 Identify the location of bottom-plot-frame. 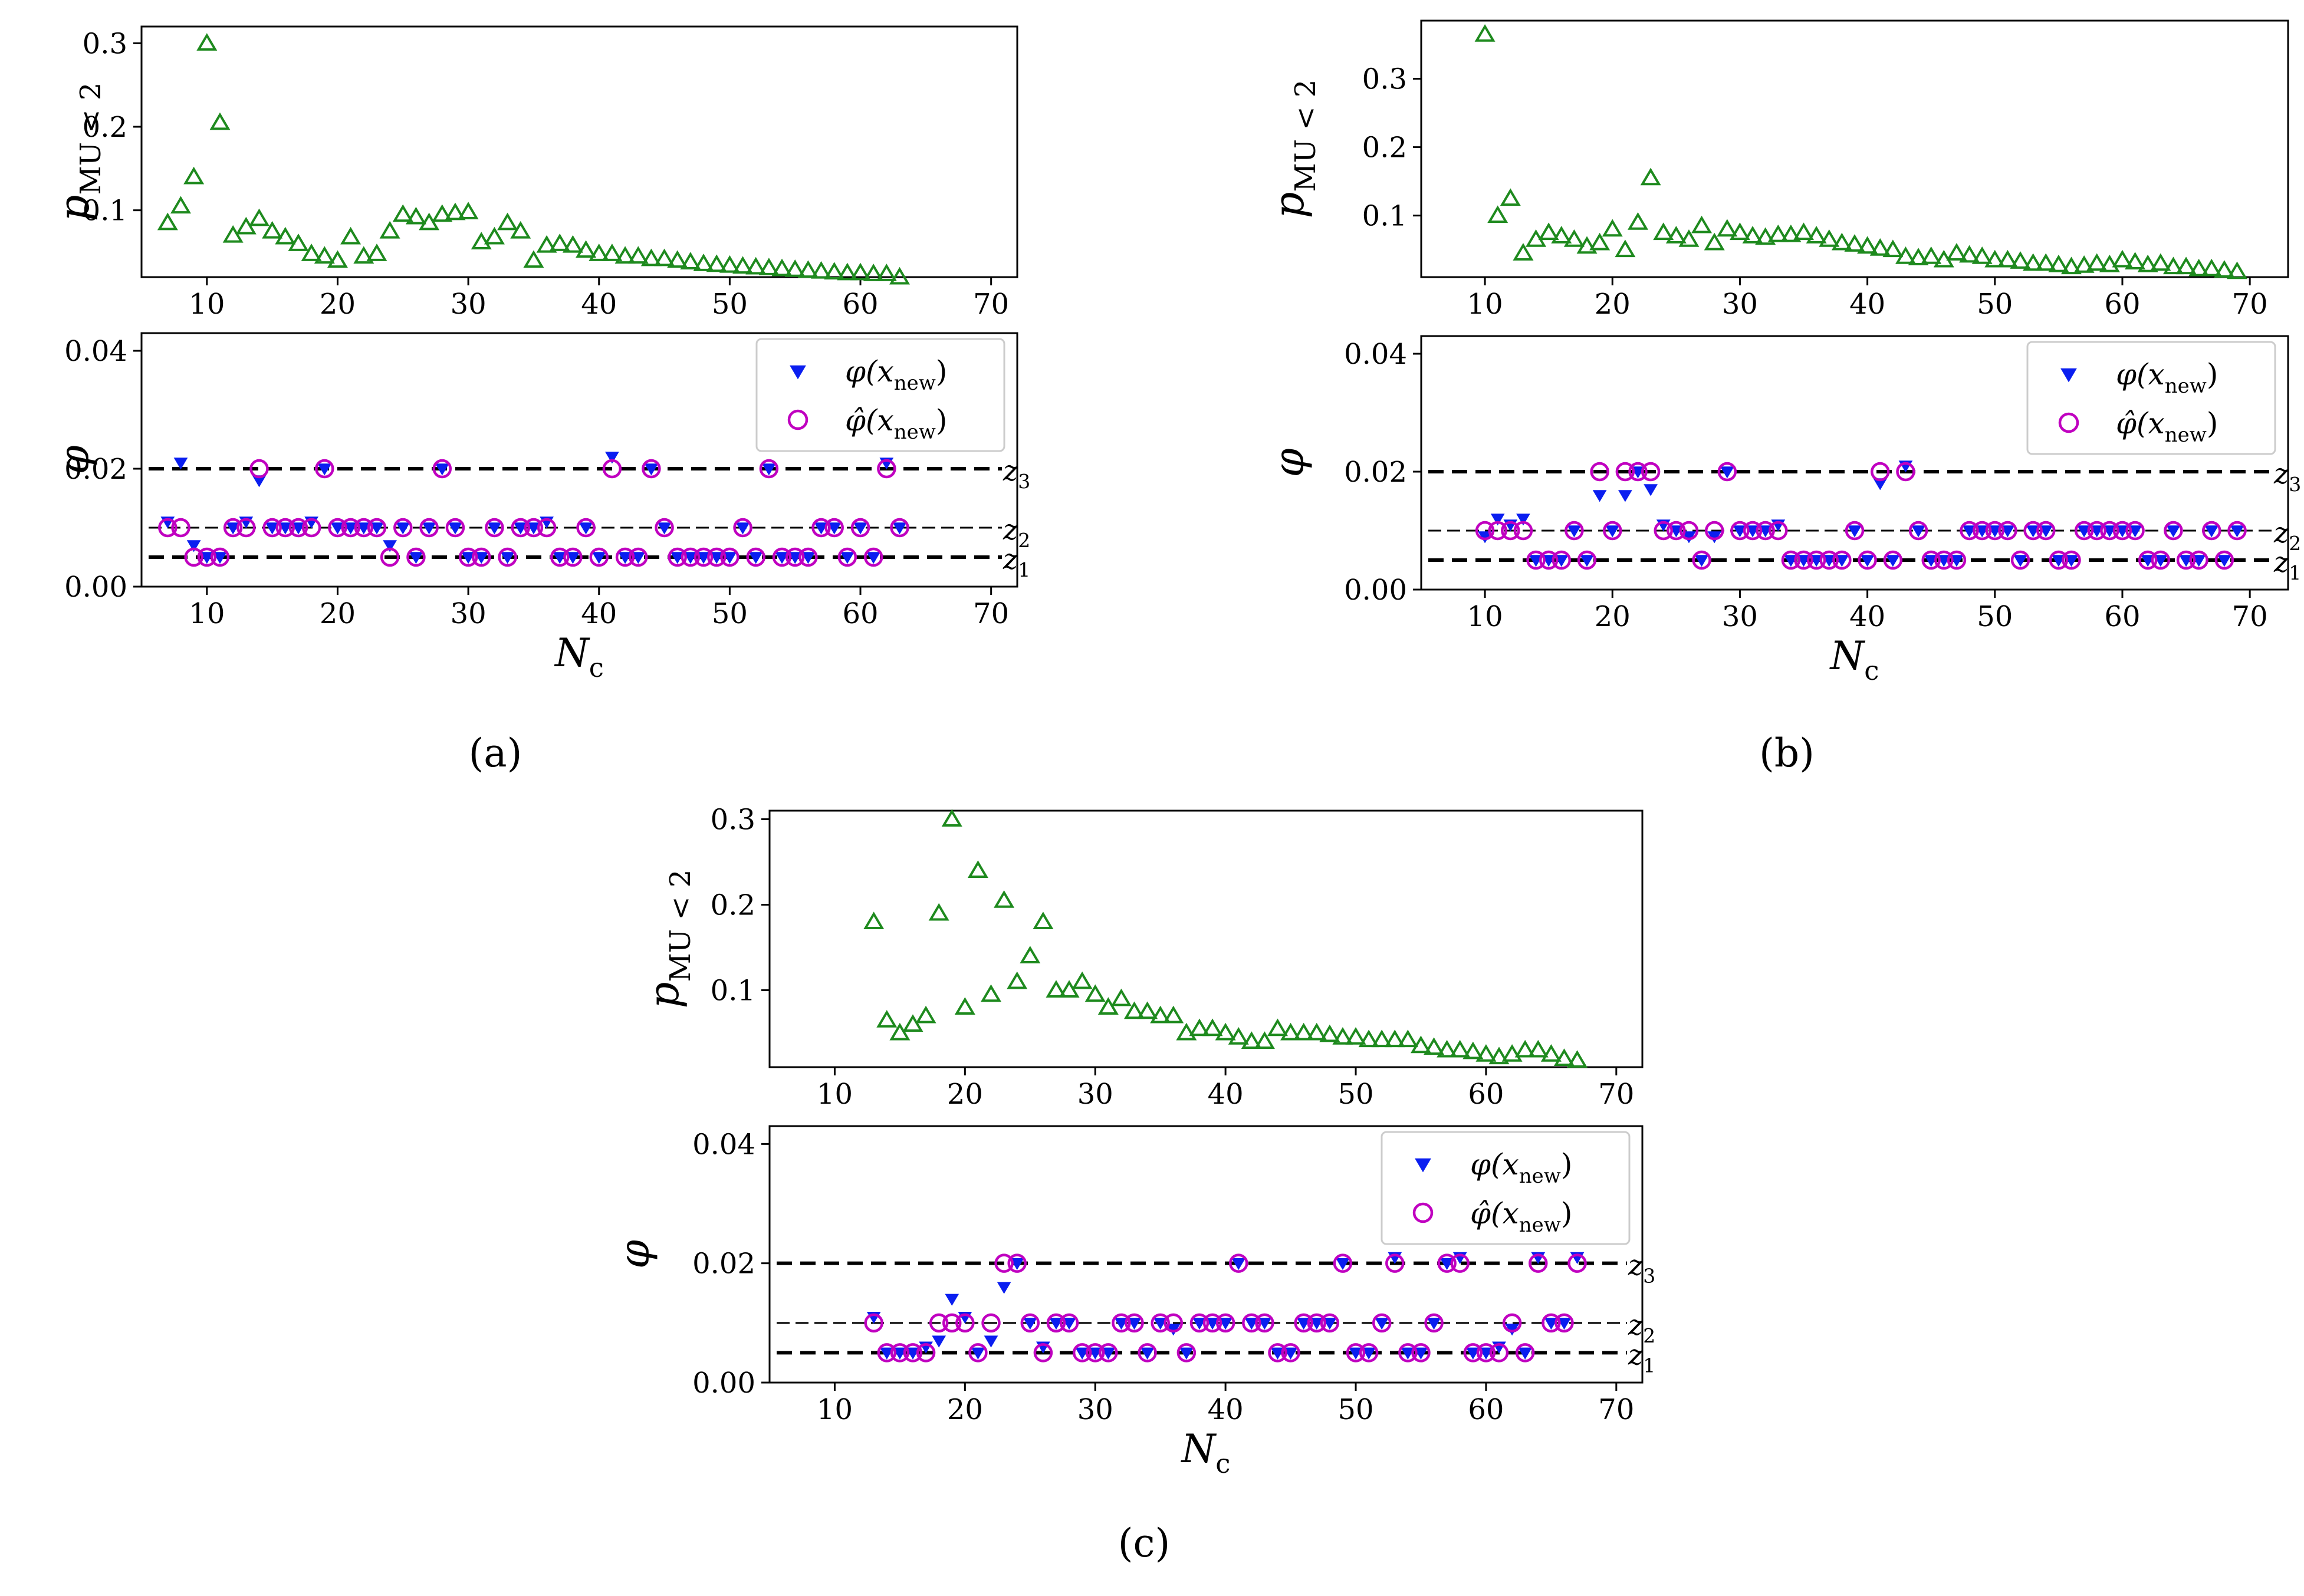
(1854, 463).